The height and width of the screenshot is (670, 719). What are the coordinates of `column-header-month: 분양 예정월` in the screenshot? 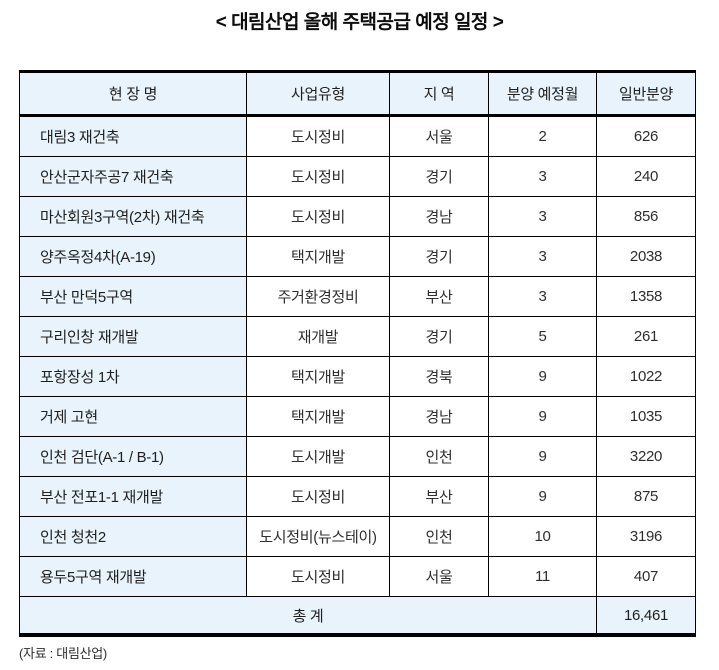 It's located at (542, 93).